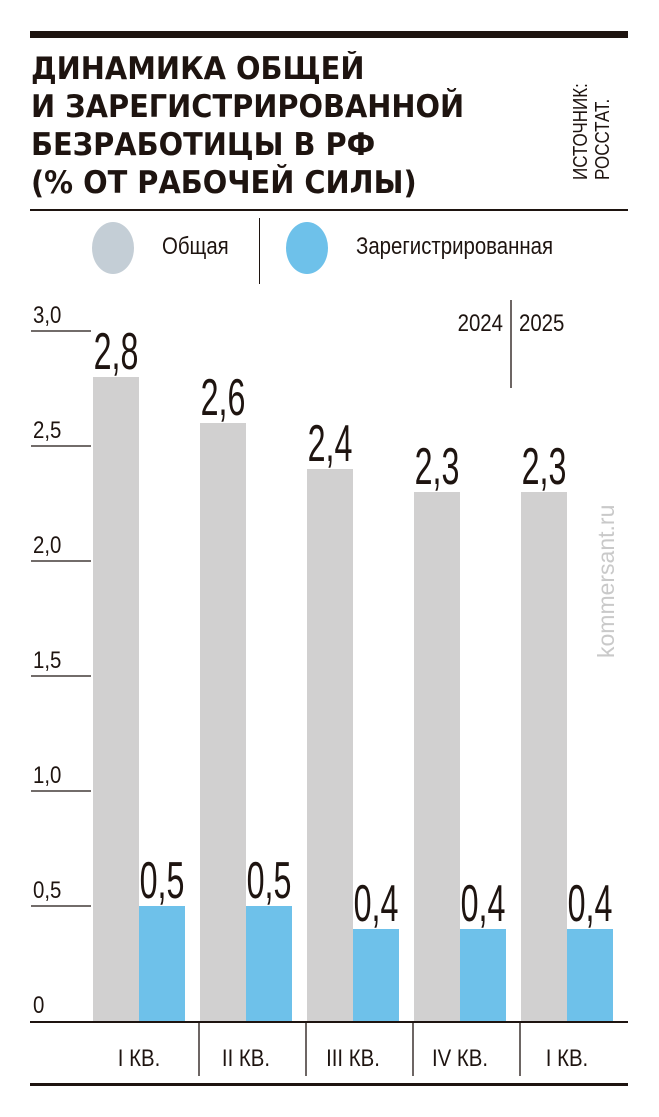 The width and height of the screenshot is (659, 1117). I want to click on y-tick-label: 3,0, so click(47, 314).